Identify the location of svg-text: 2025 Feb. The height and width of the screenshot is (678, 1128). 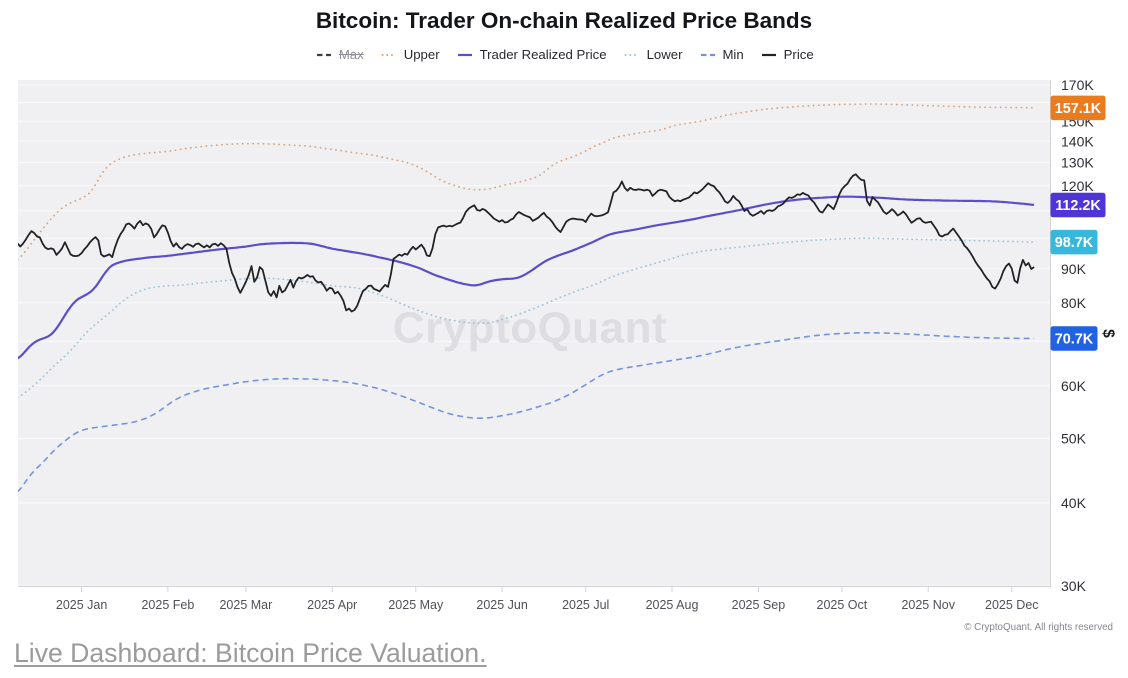
(167, 605).